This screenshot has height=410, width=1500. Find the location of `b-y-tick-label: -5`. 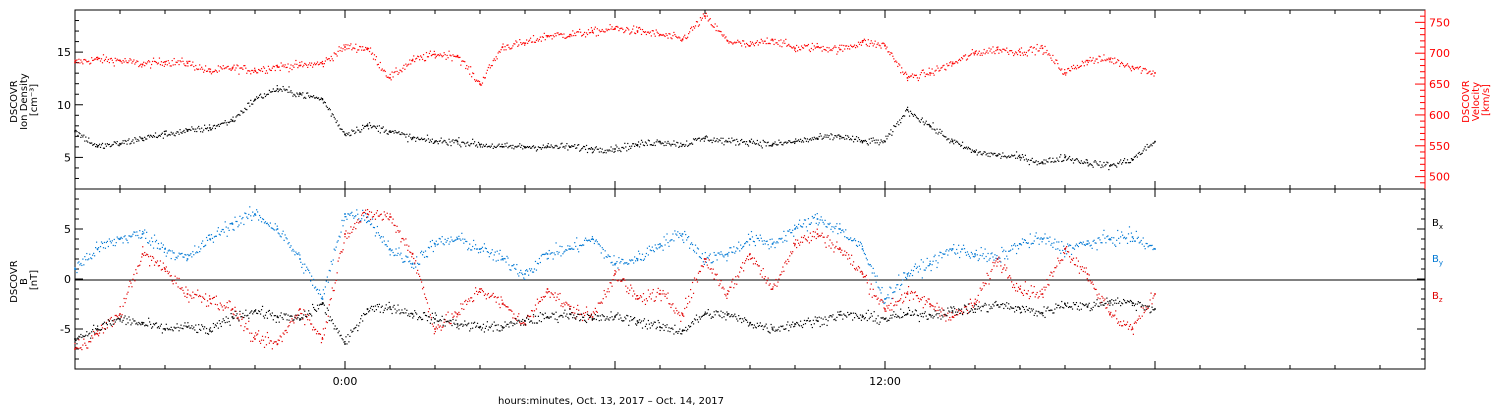

b-y-tick-label: -5 is located at coordinates (65, 329).